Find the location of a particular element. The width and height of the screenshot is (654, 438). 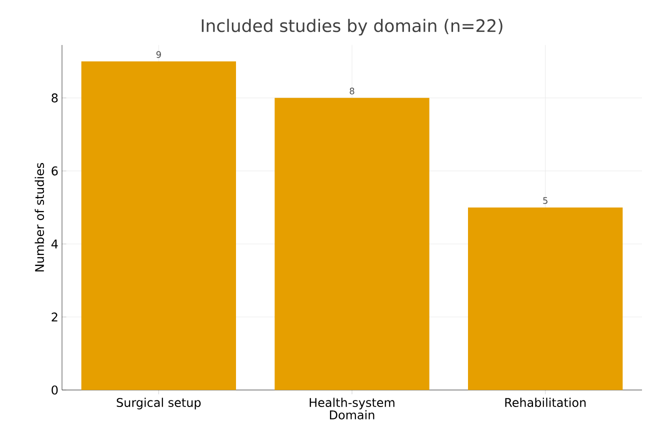

x-tick-label: Health-system is located at coordinates (352, 404).